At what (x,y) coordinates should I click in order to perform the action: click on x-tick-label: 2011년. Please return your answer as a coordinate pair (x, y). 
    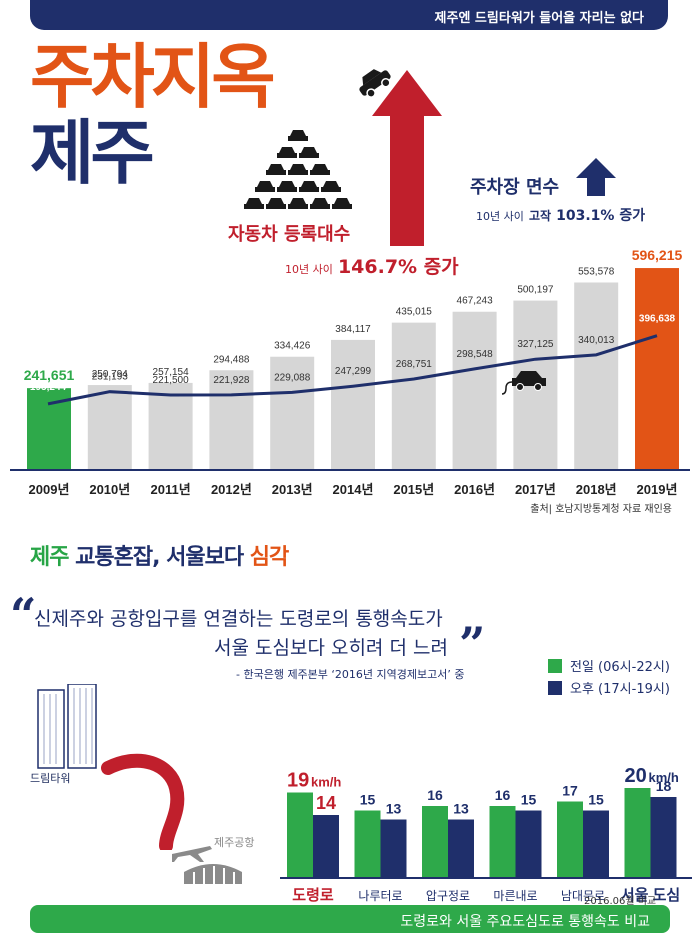
    Looking at the image, I should click on (171, 489).